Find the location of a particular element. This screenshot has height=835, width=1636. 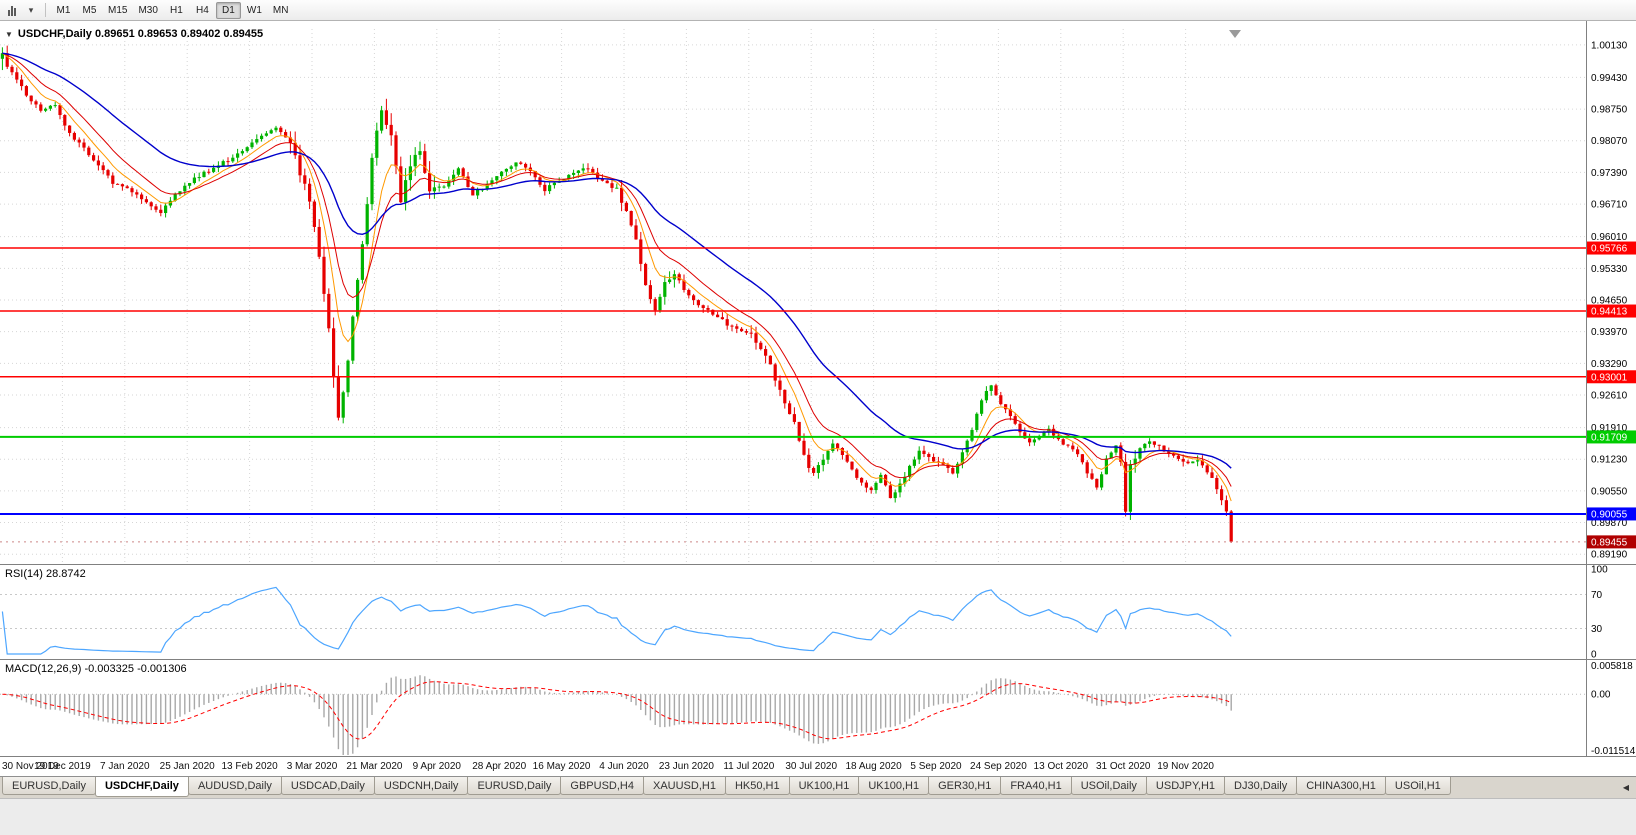

svg-text: 21 Mar 2020 is located at coordinates (374, 766).